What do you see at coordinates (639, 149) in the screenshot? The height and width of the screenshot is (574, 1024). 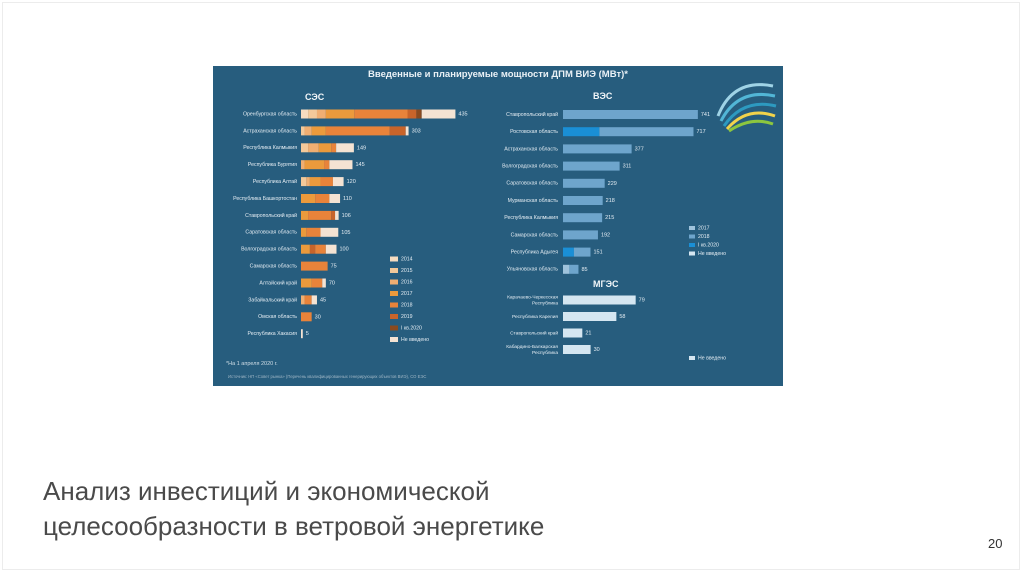 I see `data-label: 377` at bounding box center [639, 149].